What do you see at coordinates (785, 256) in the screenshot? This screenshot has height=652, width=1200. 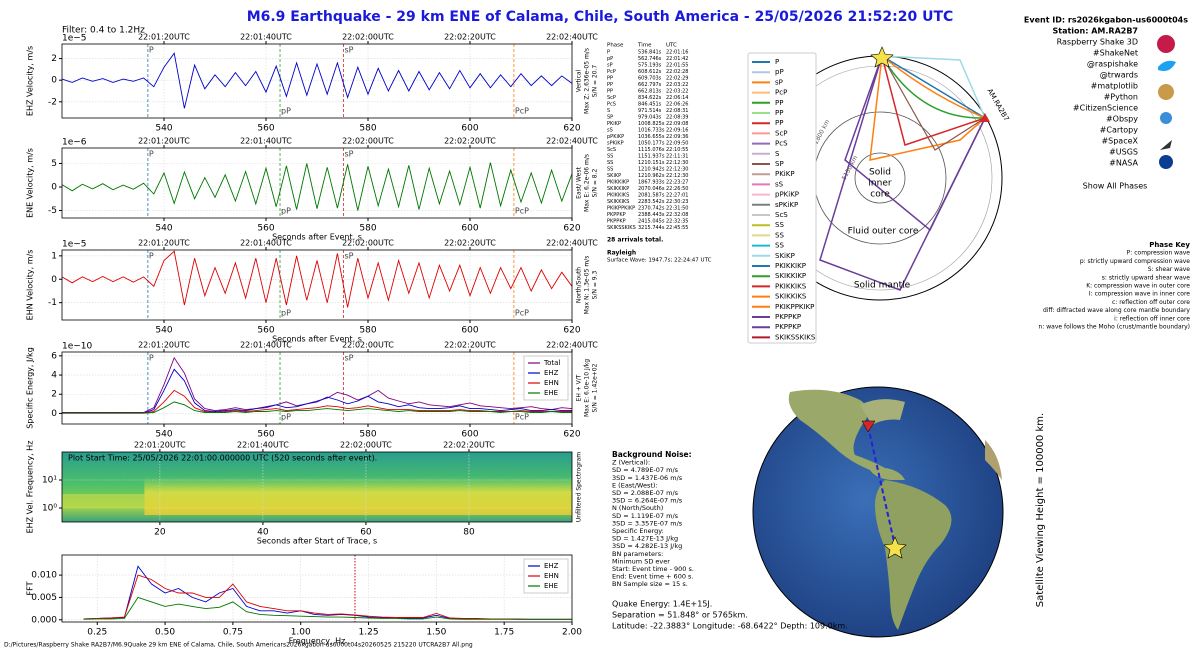 I see `legend-label: SKiKP` at bounding box center [785, 256].